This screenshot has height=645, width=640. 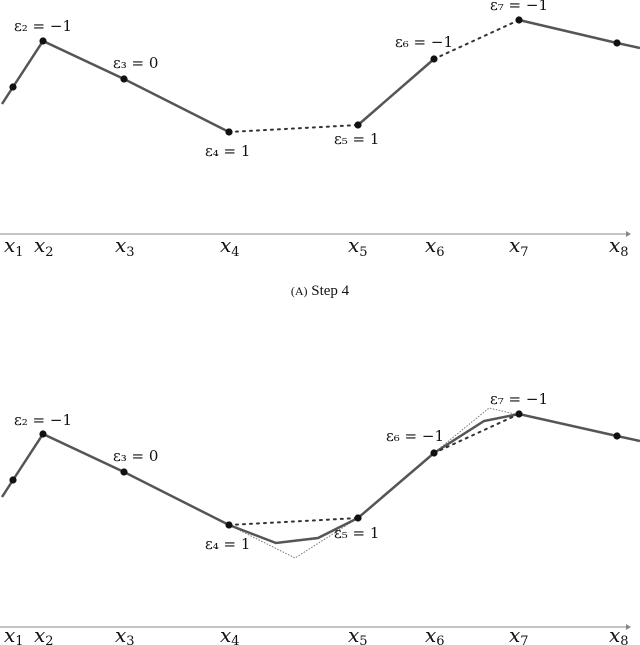 What do you see at coordinates (396, 92) in the screenshot?
I see `top-segment-x5-x6` at bounding box center [396, 92].